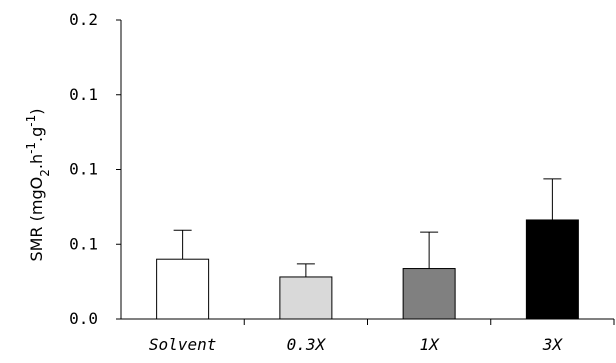  Describe the element at coordinates (553, 344) in the screenshot. I see `x-category-label: 3X` at that location.